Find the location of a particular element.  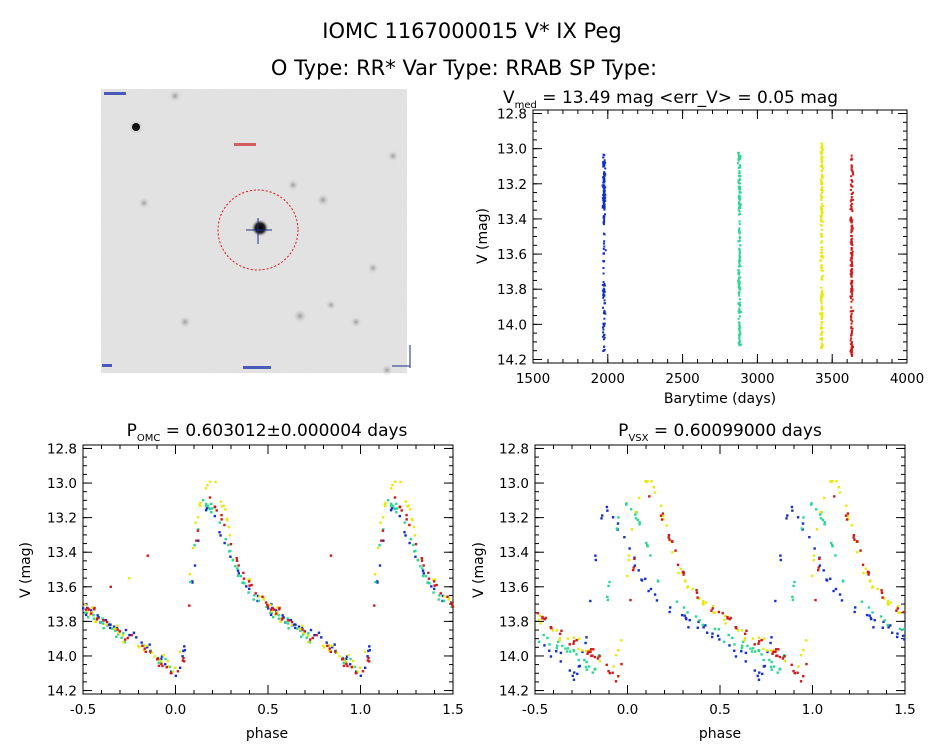

background-star is located at coordinates (373, 268).